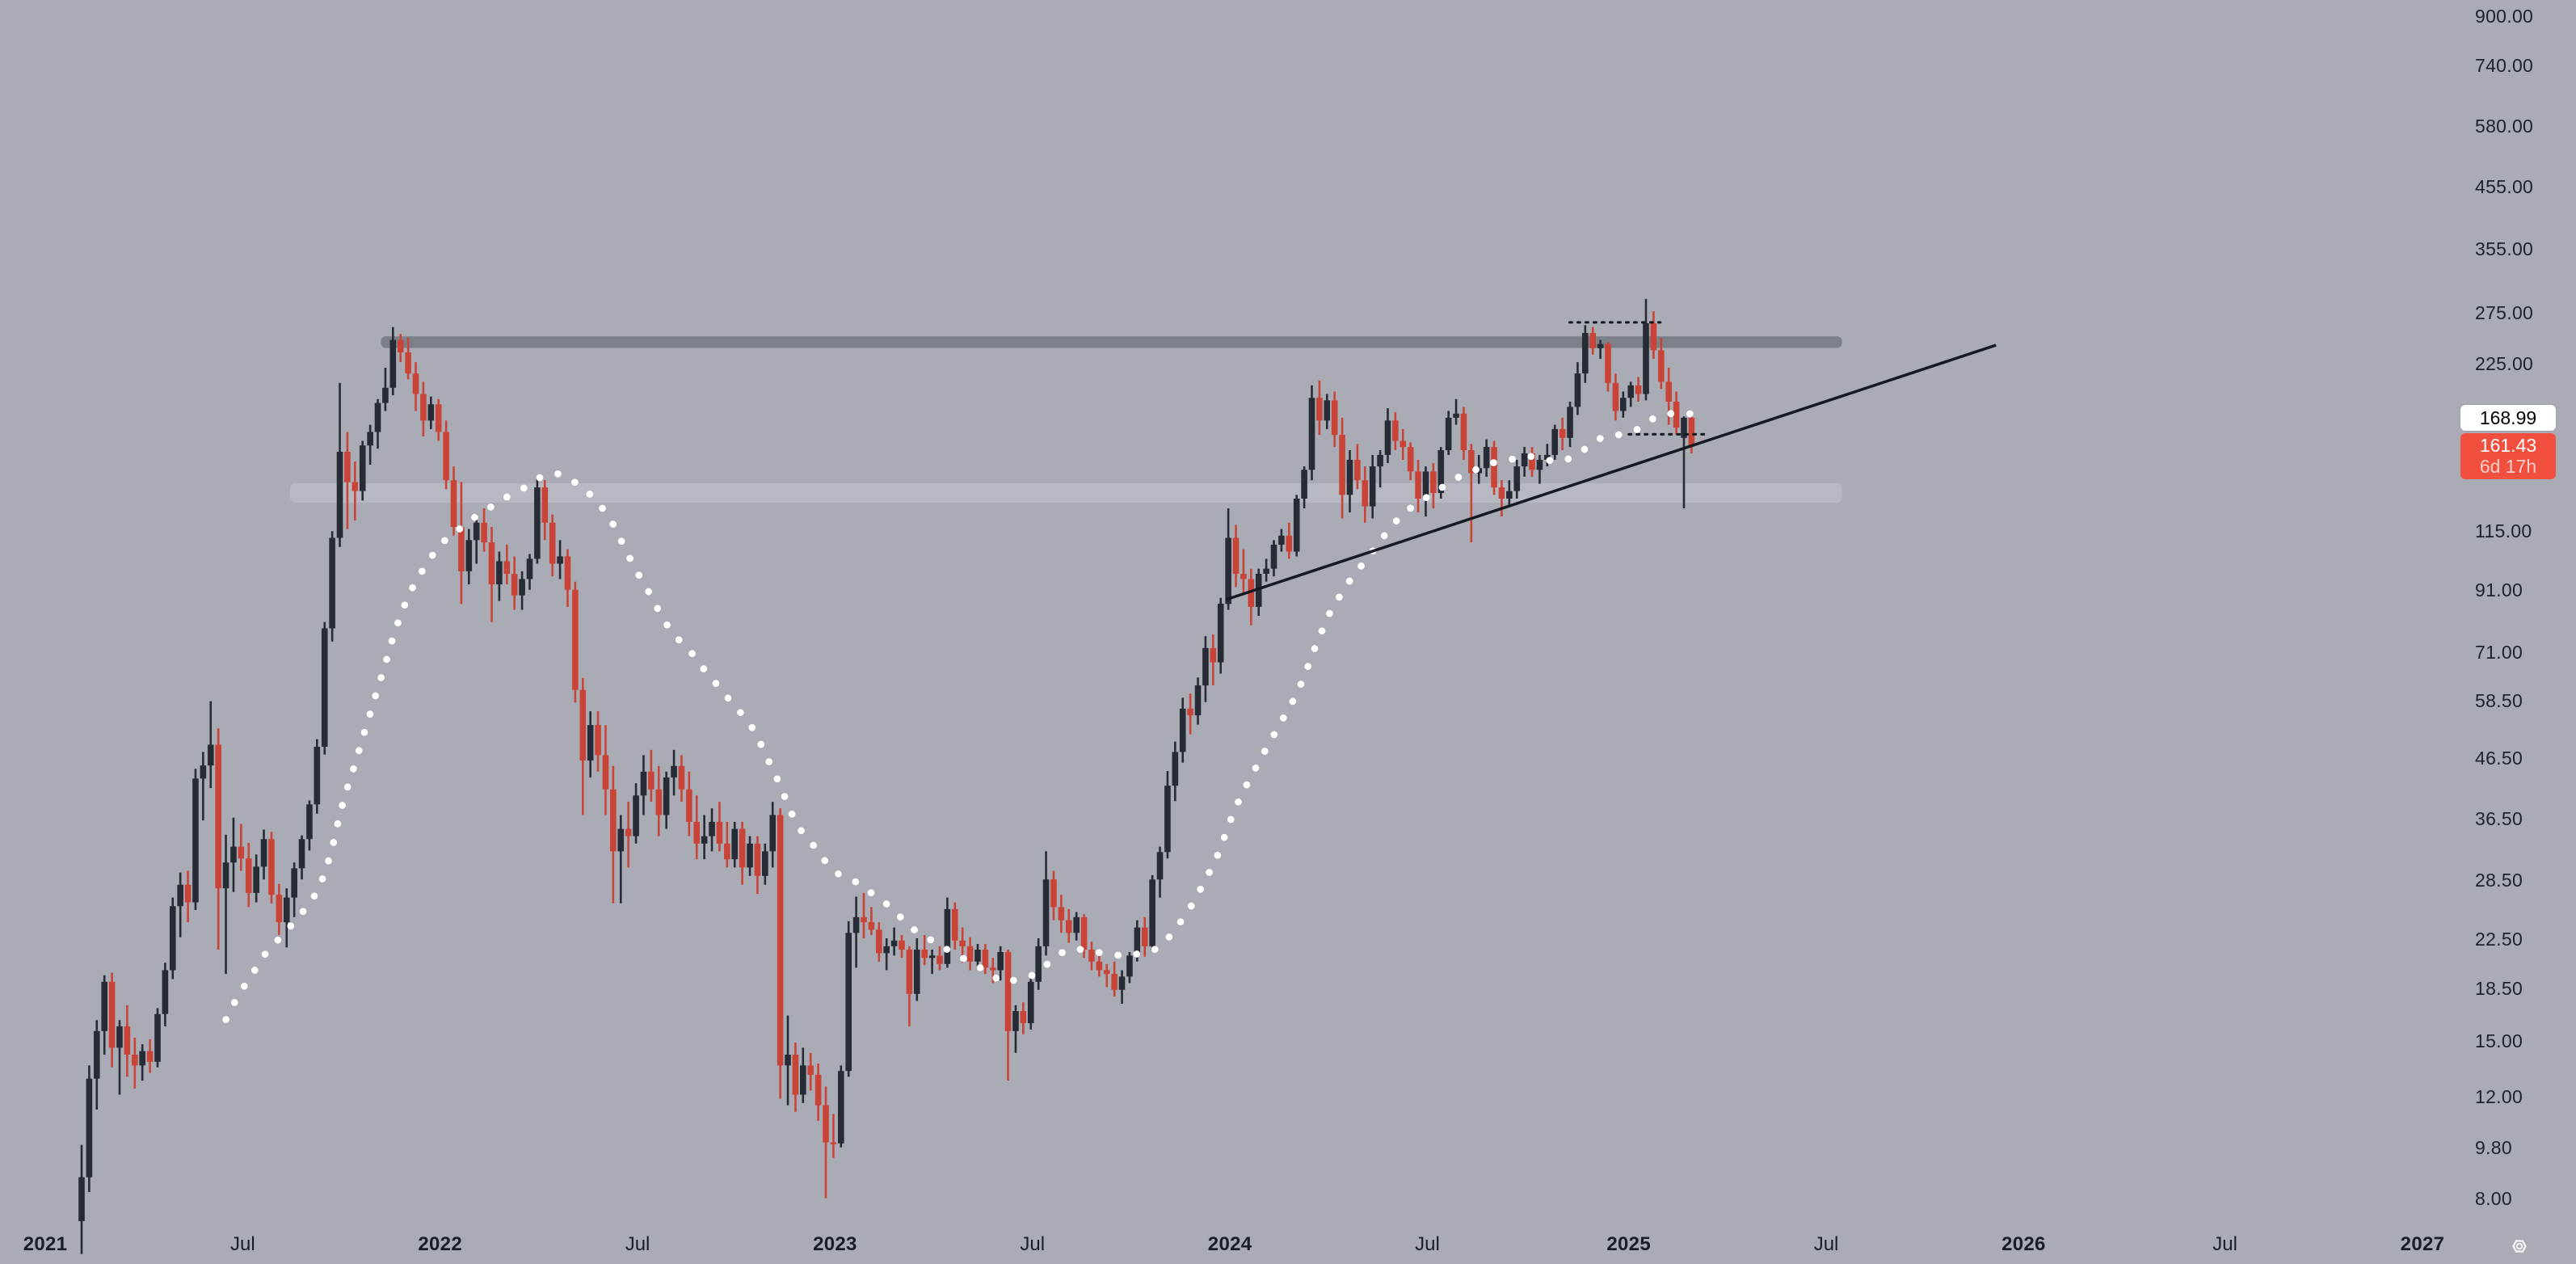  What do you see at coordinates (2508, 466) in the screenshot?
I see `bar-countdown: 6d 17h` at bounding box center [2508, 466].